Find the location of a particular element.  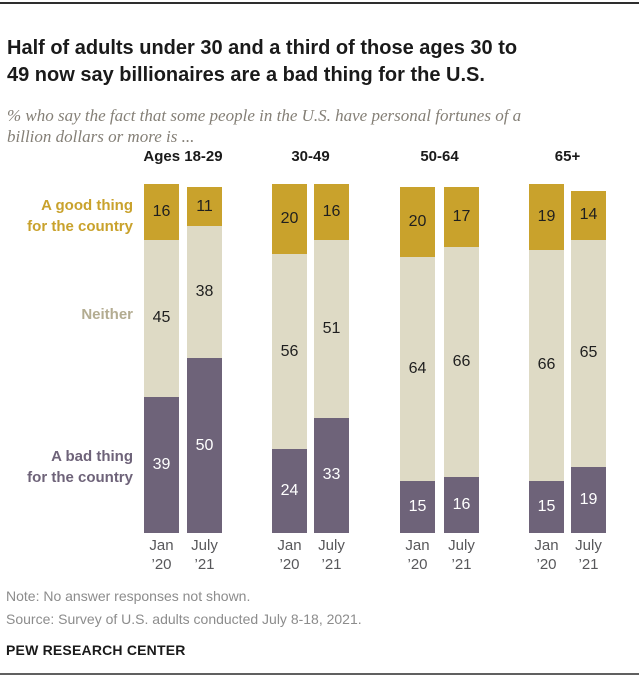

stacked-bar: 20 56 24 is located at coordinates (289, 358).